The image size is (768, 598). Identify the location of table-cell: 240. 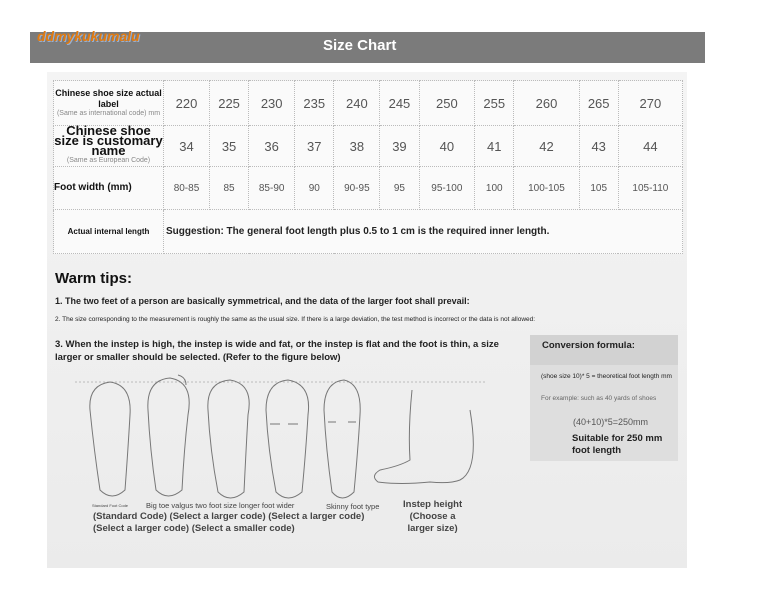
(357, 103).